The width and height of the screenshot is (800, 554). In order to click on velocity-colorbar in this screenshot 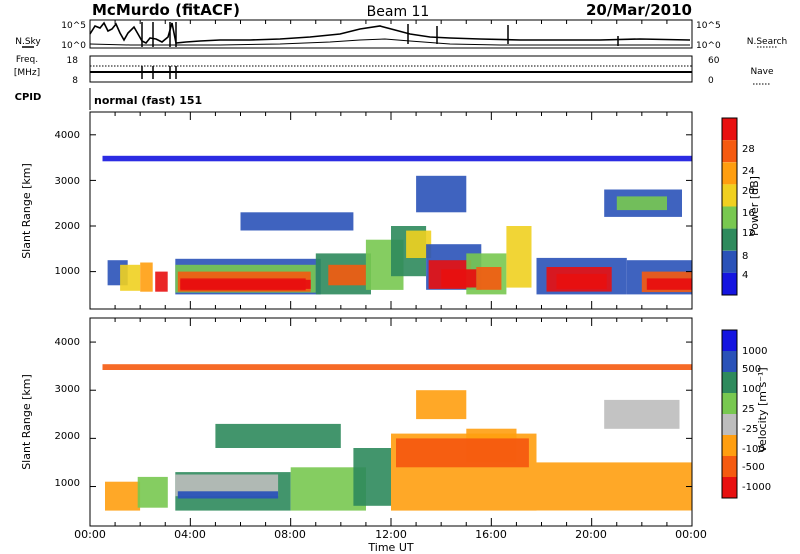, I will do `click(729, 414)`.